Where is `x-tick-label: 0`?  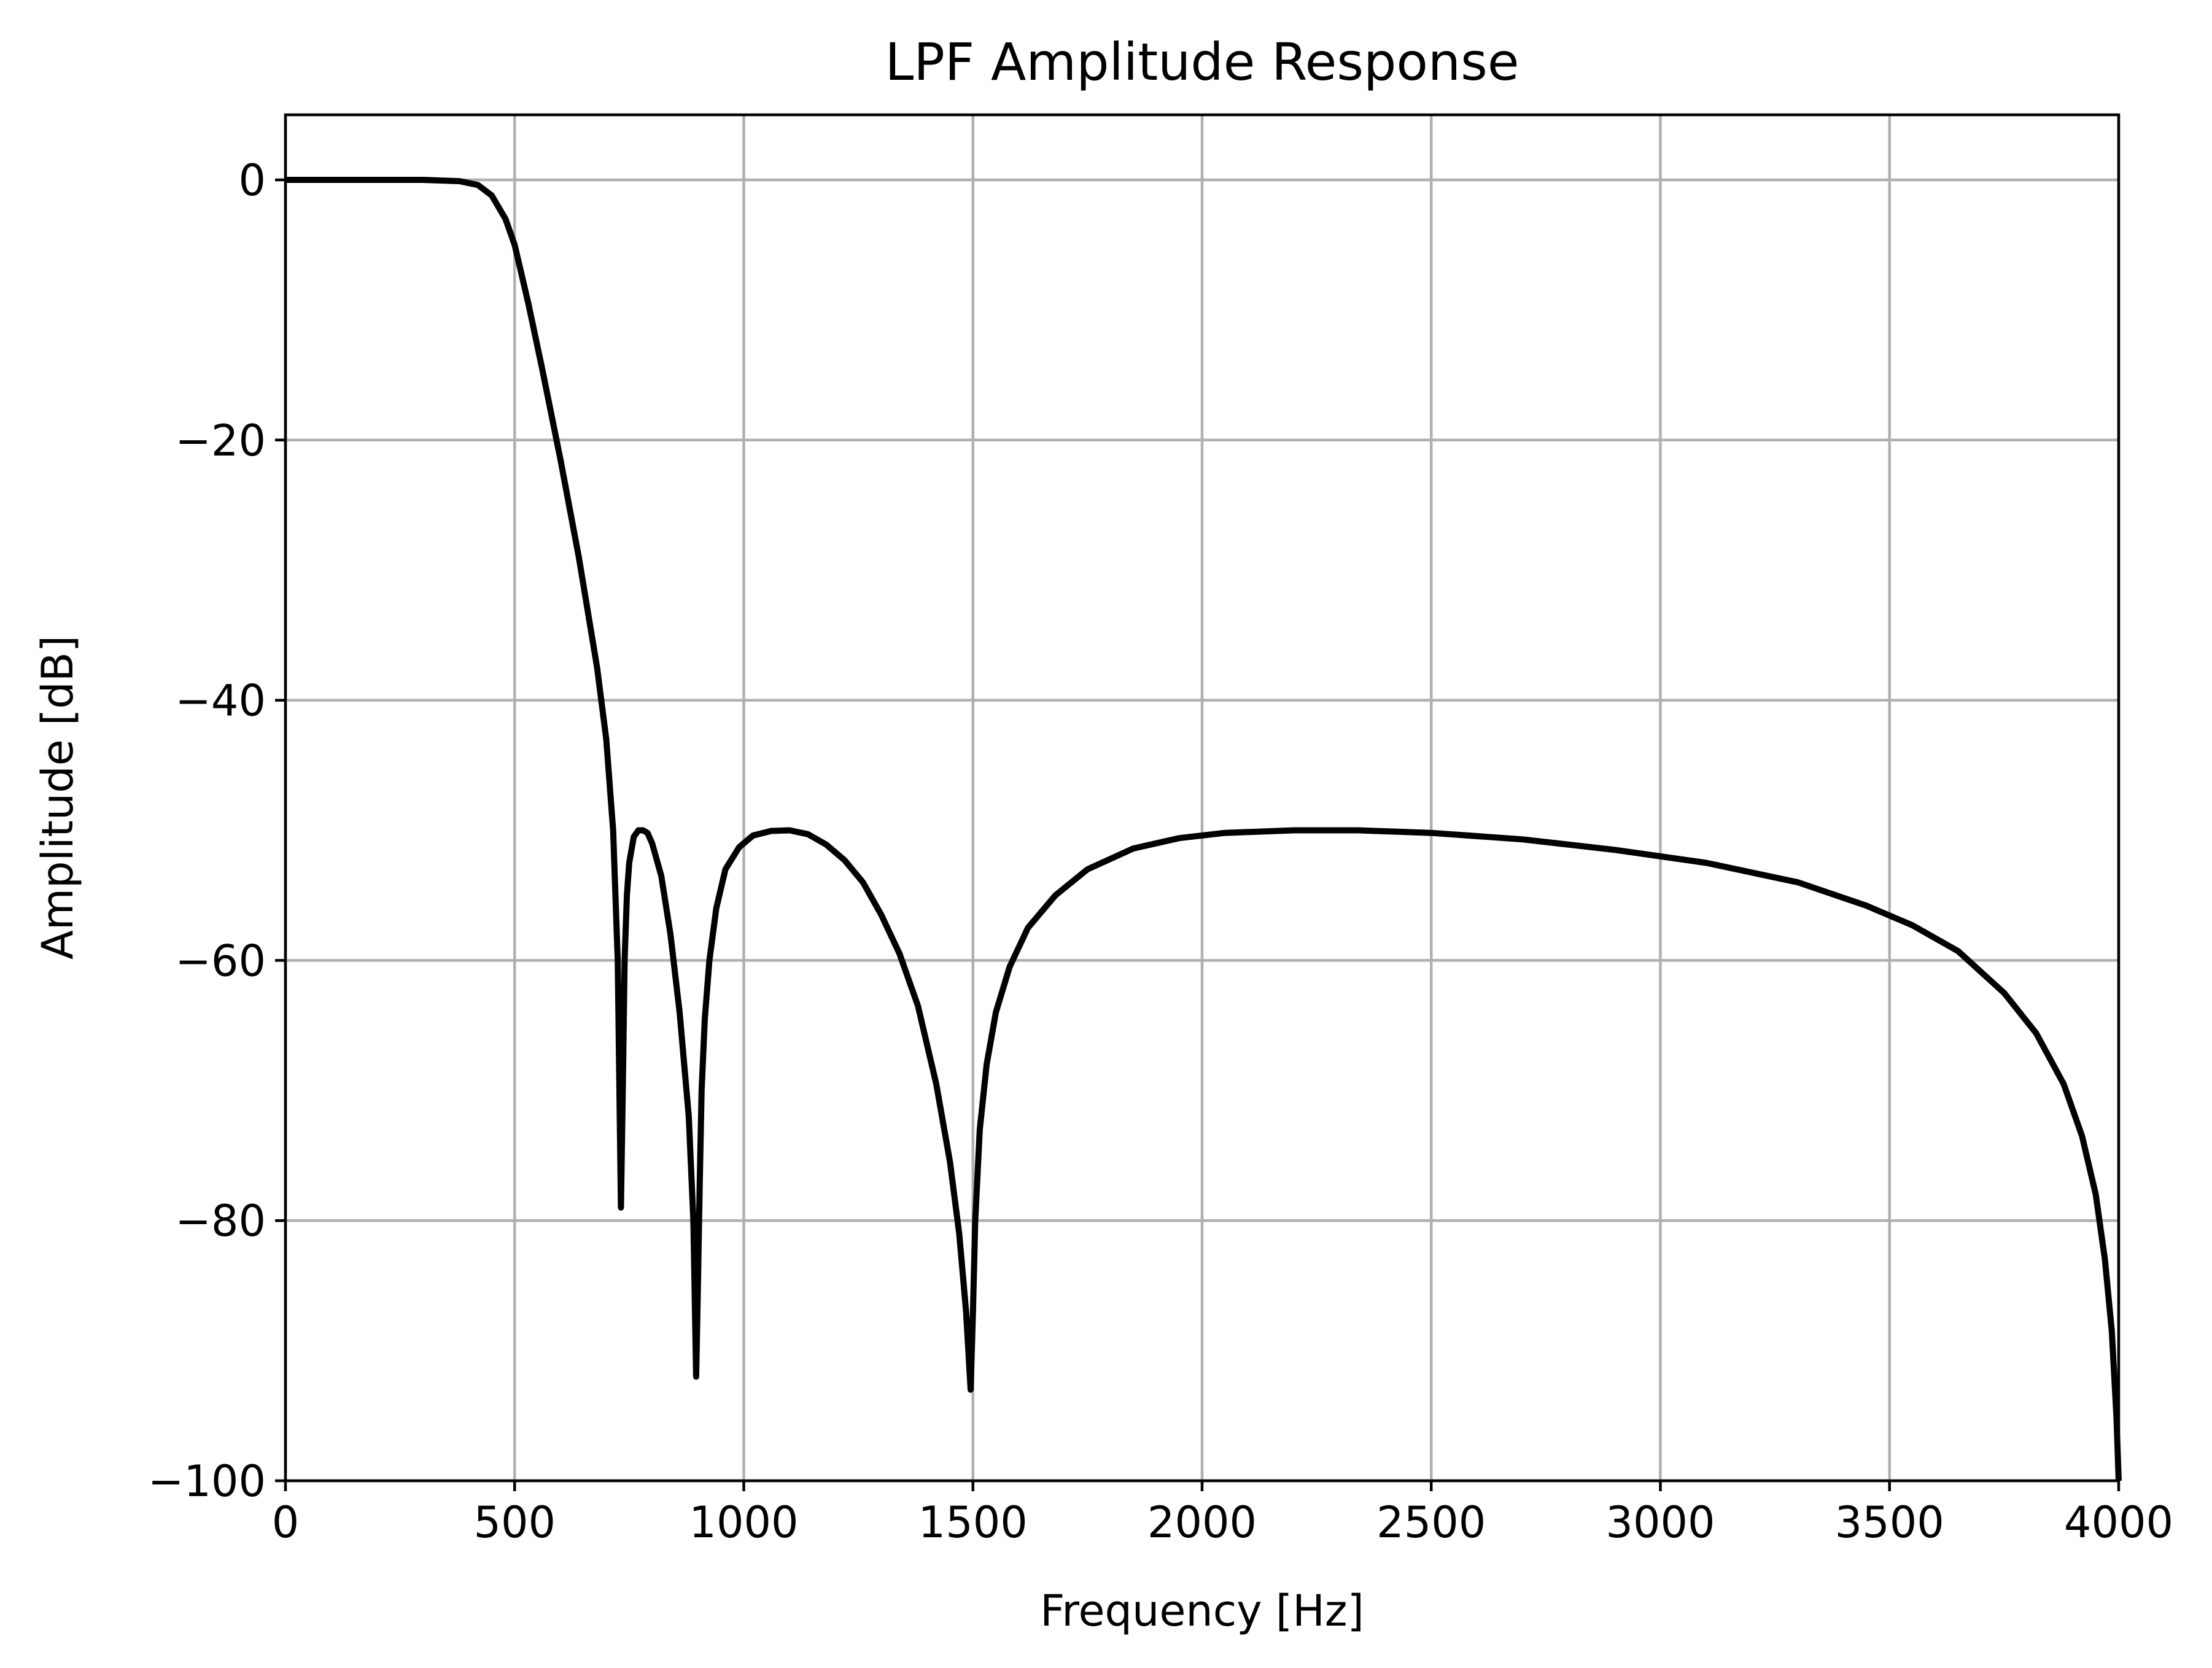
x-tick-label: 0 is located at coordinates (286, 1522).